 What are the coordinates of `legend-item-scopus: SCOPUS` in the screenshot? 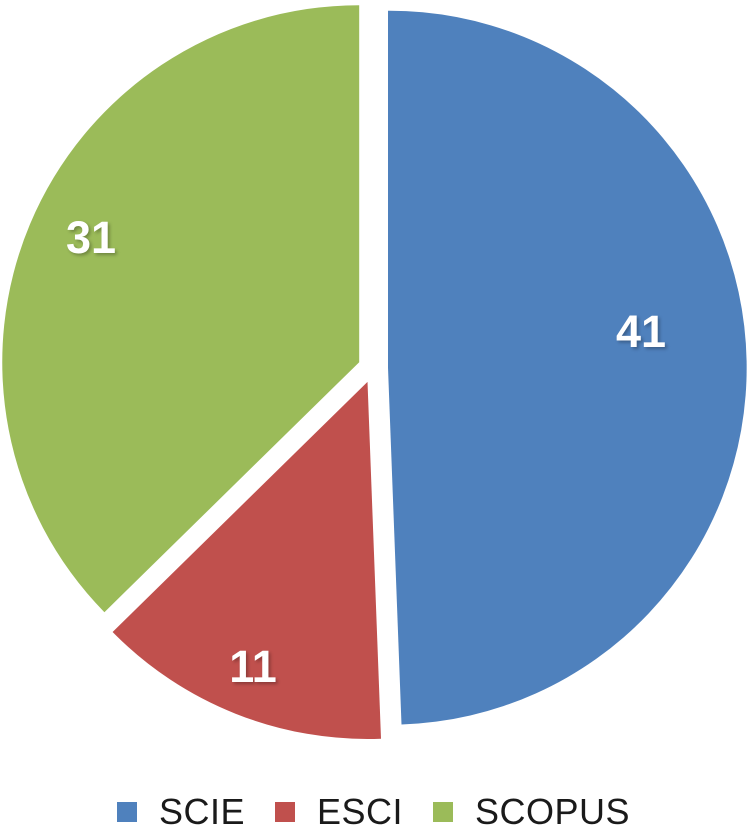 It's located at (531, 812).